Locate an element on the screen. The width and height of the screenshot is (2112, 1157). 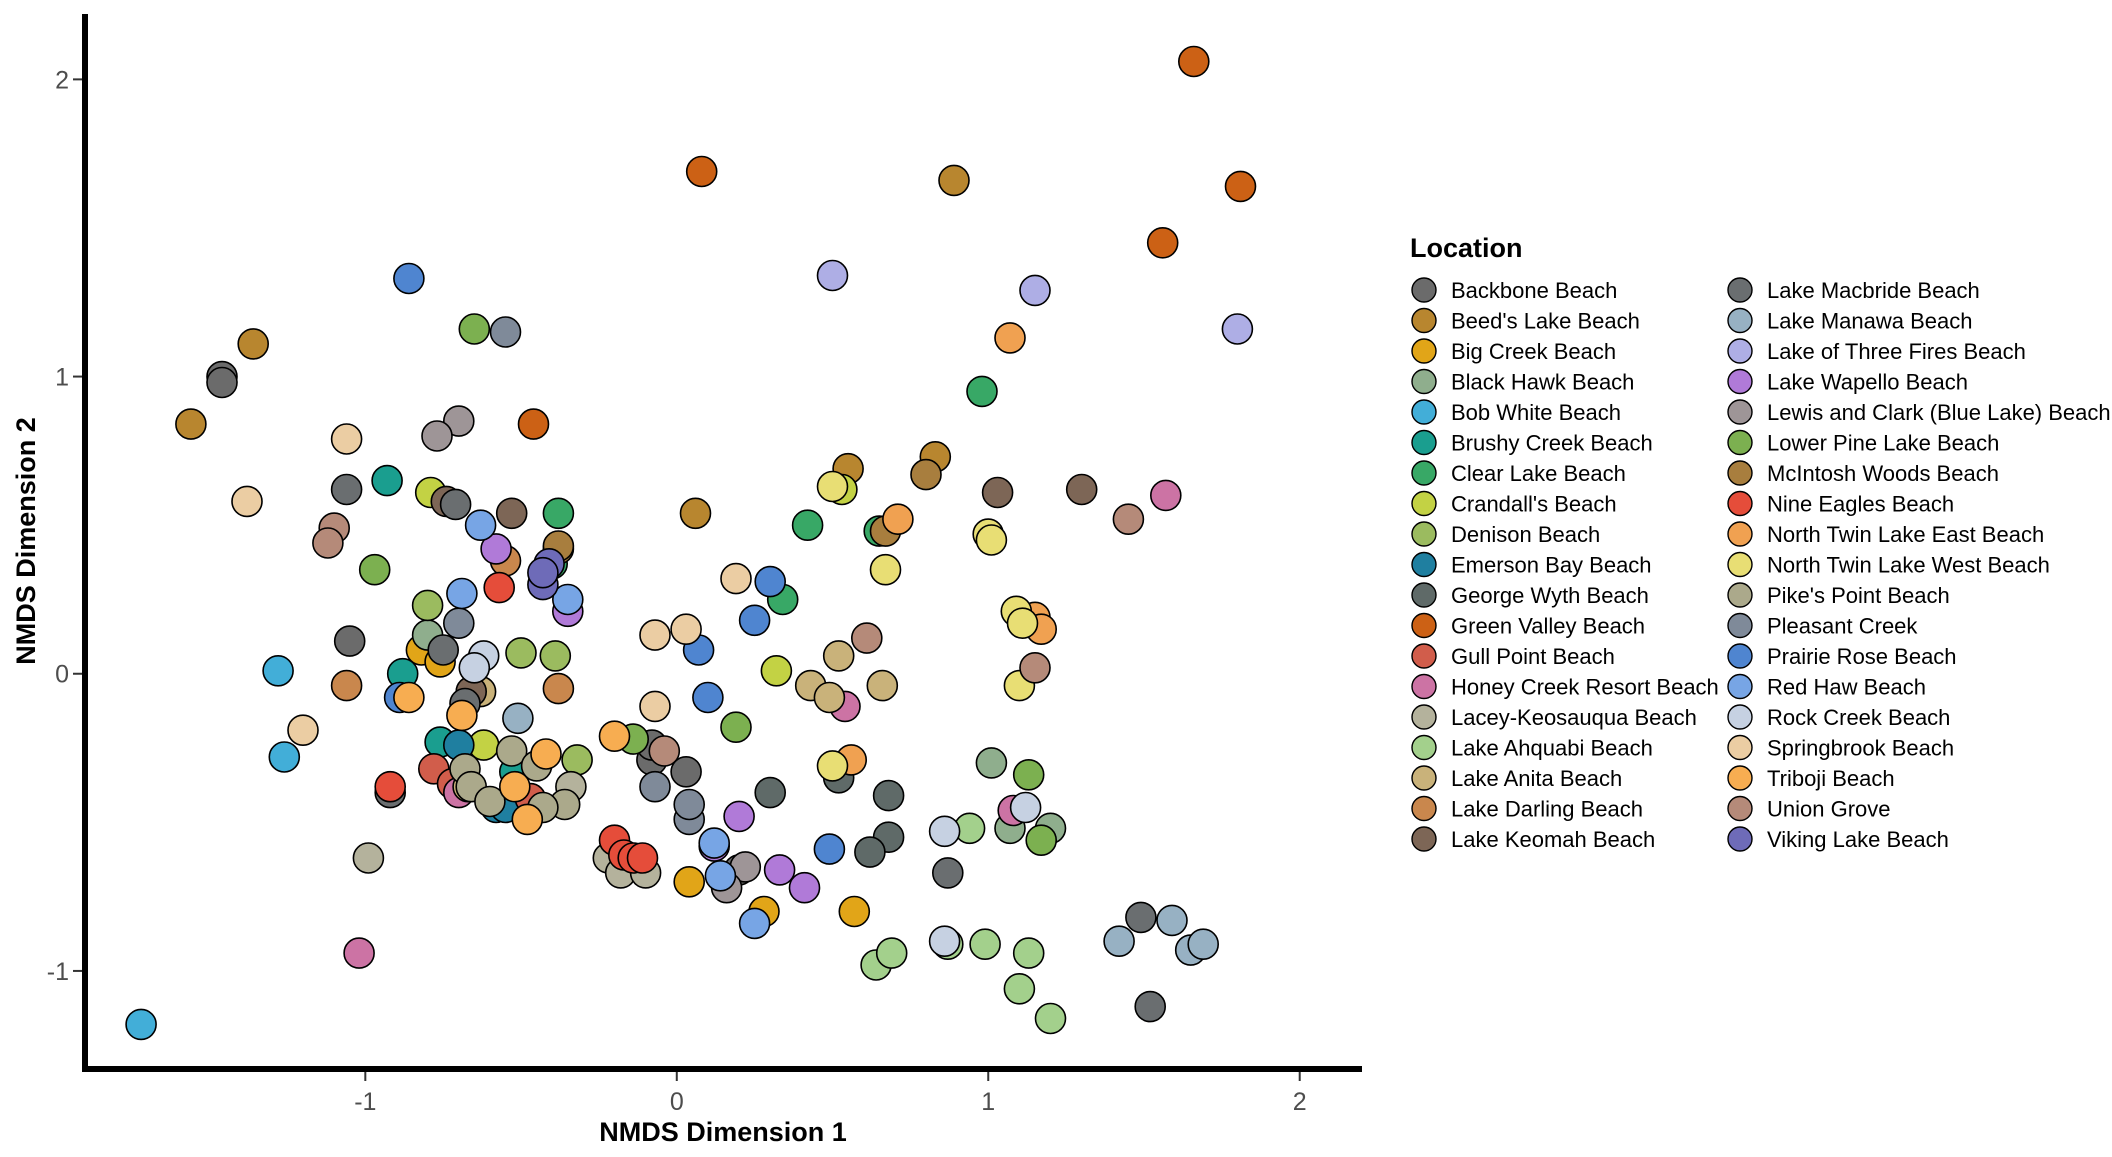
series-green-valley-beach is located at coordinates (887, 242).